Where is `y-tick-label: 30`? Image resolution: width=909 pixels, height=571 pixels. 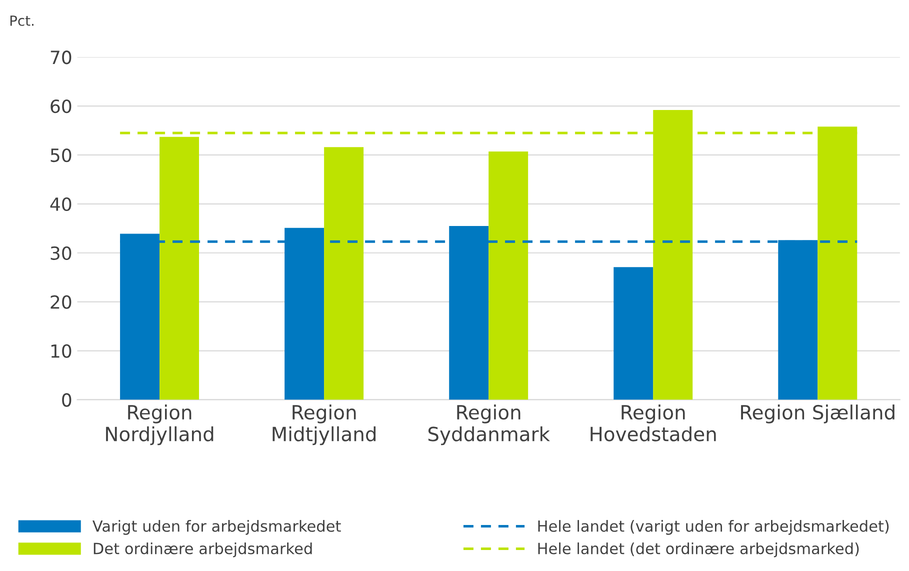
y-tick-label: 30 is located at coordinates (61, 253).